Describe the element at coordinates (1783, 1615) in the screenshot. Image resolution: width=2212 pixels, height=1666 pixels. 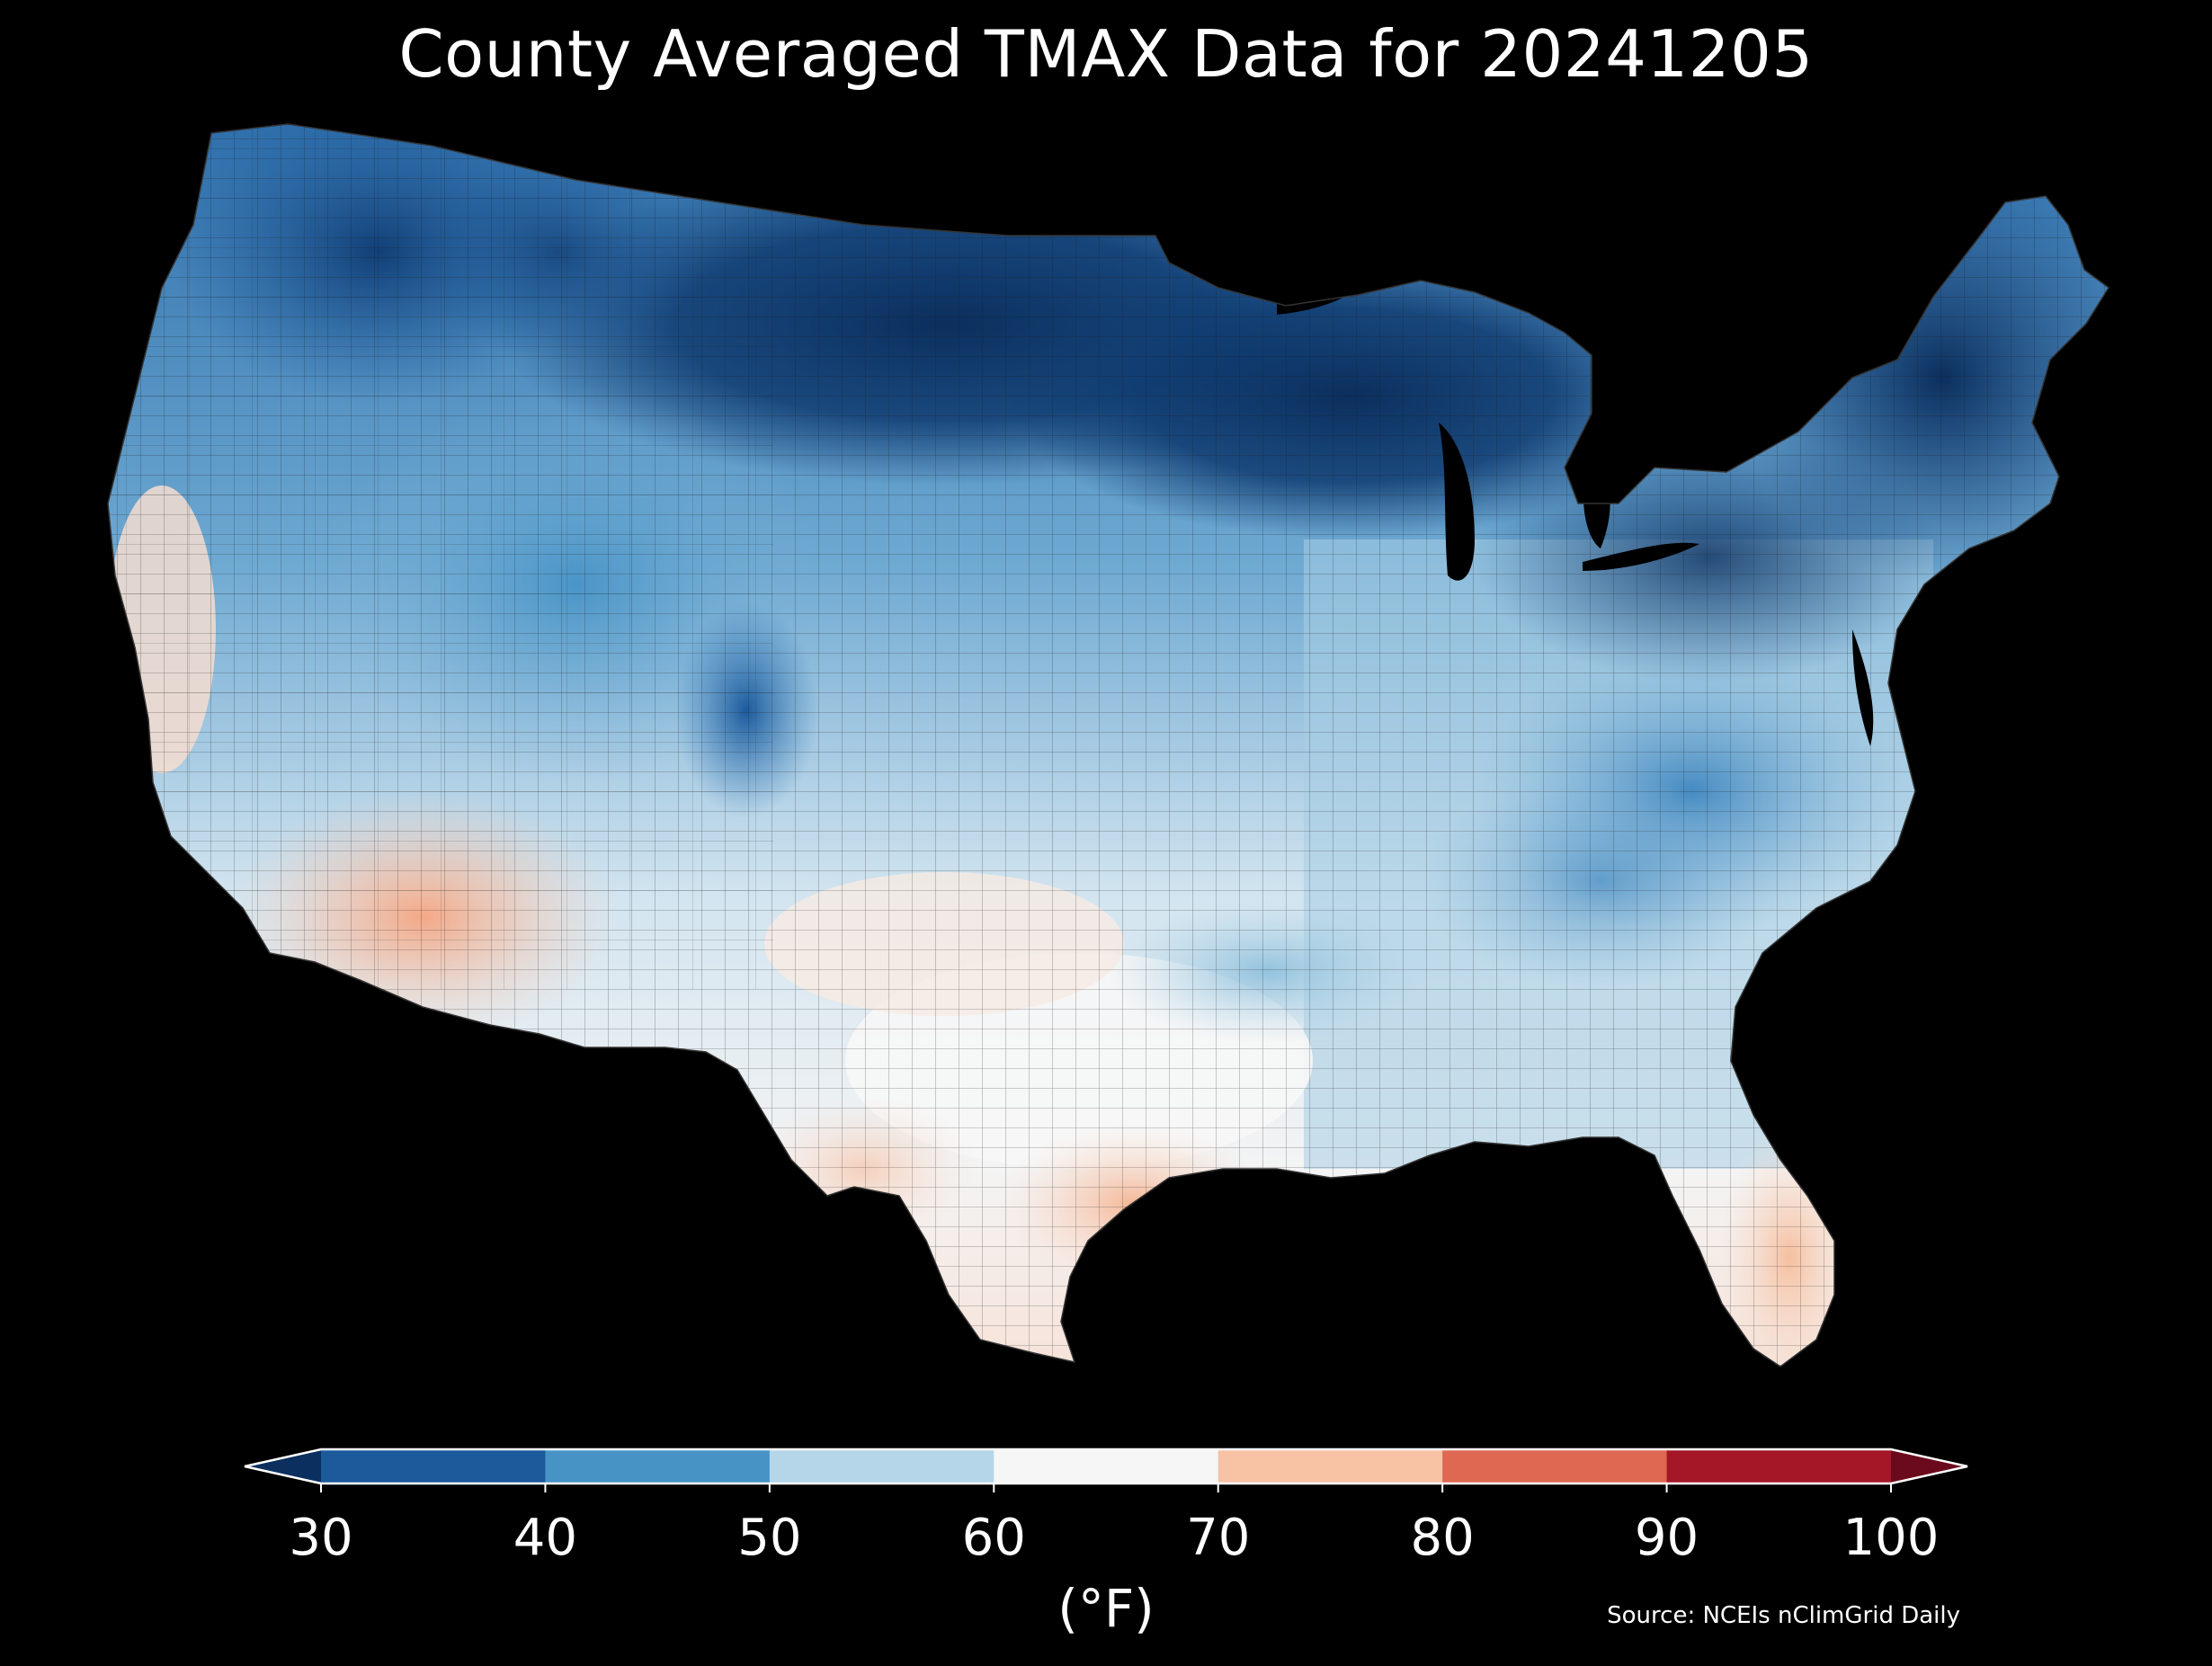
I see `source-credit: Source: NCEIs nClimGrid Daily` at that location.